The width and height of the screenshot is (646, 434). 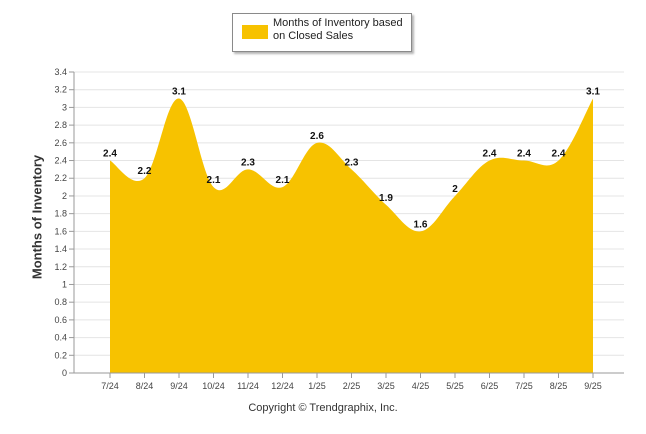 I want to click on y-tick-label: 2.4, so click(x=60, y=161).